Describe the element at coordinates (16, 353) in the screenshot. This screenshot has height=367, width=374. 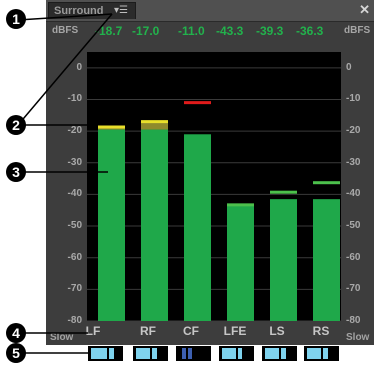
I see `callout-5: 5` at that location.